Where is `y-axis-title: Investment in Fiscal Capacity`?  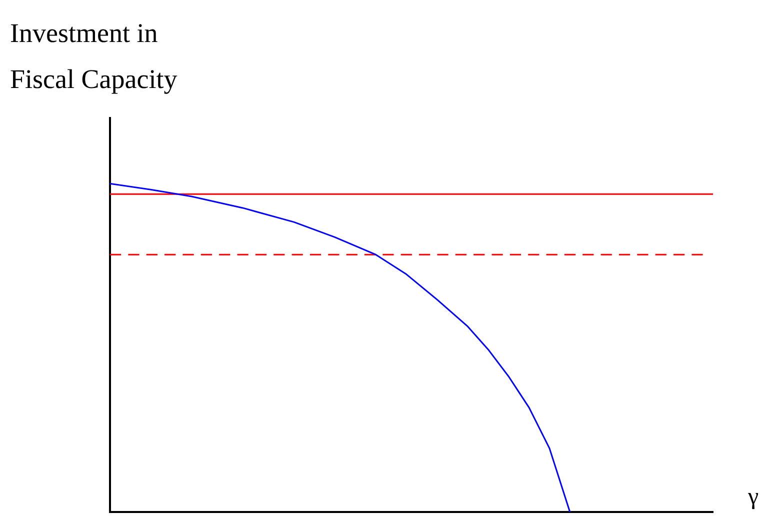
y-axis-title: Investment in Fiscal Capacity is located at coordinates (94, 56).